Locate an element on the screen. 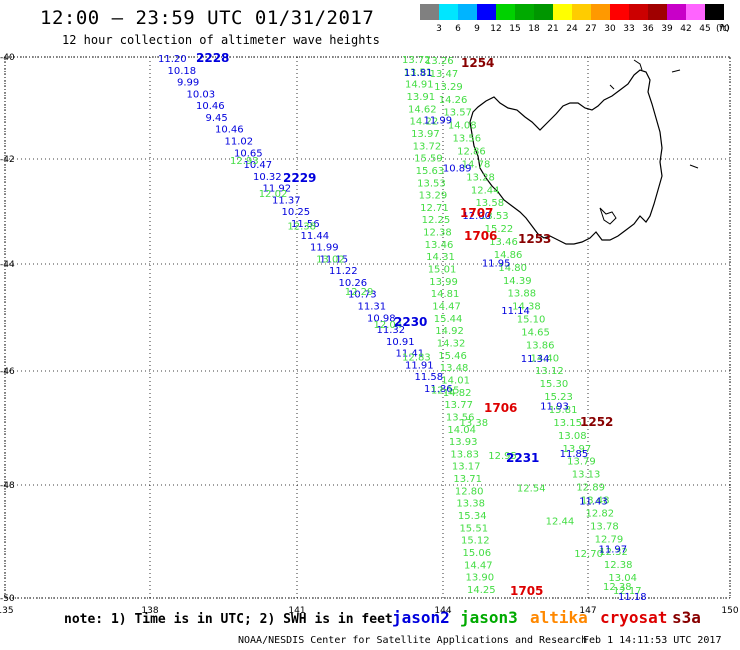  swh-value: 11.18 is located at coordinates (632, 597).